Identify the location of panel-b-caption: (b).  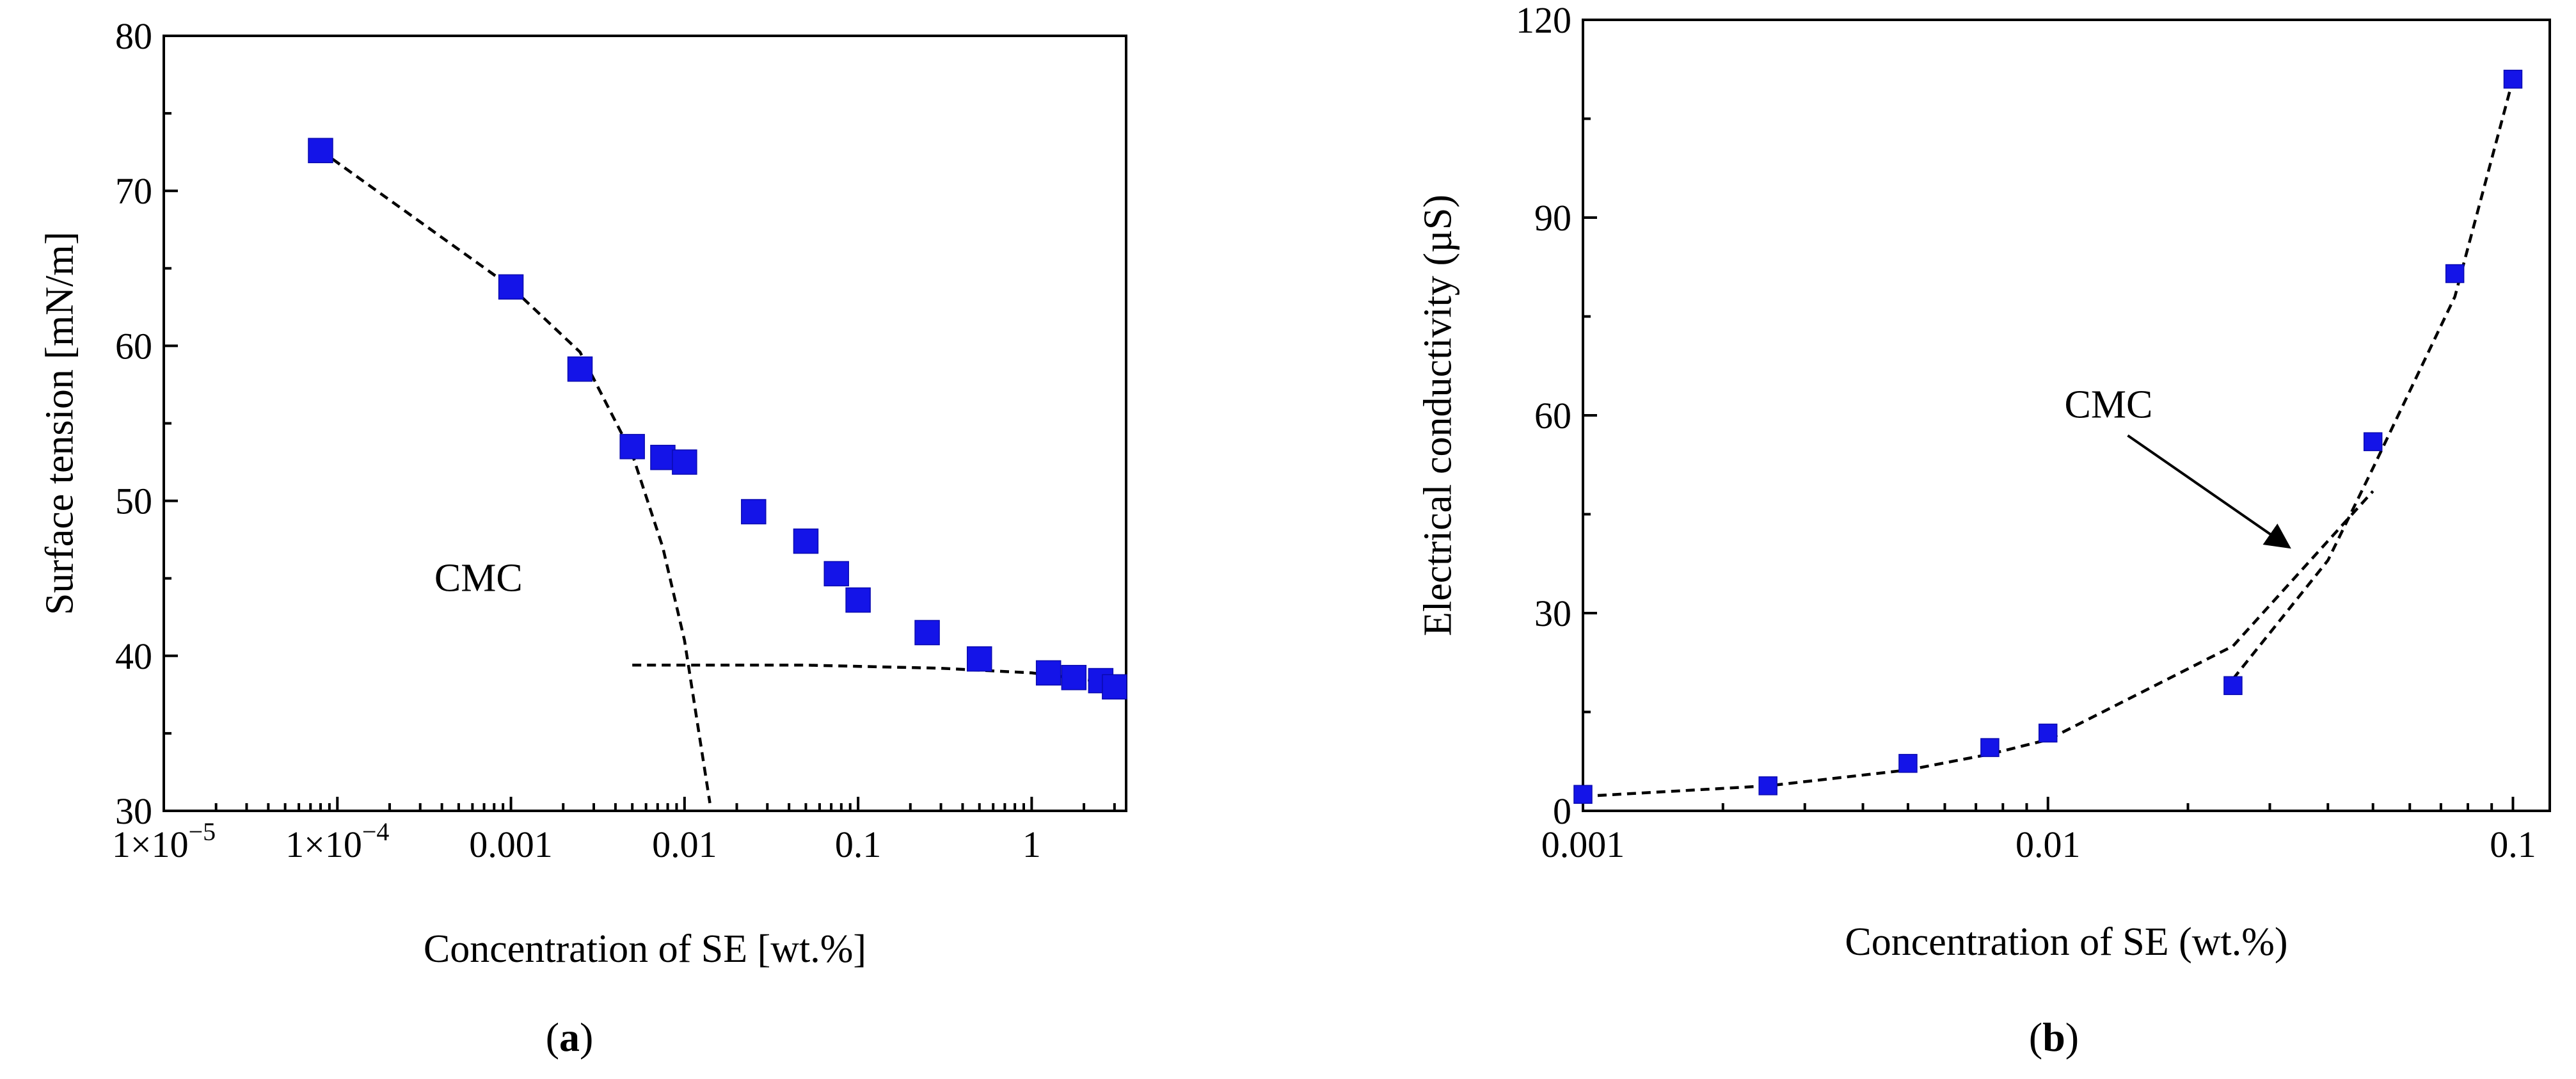
(2054, 1037).